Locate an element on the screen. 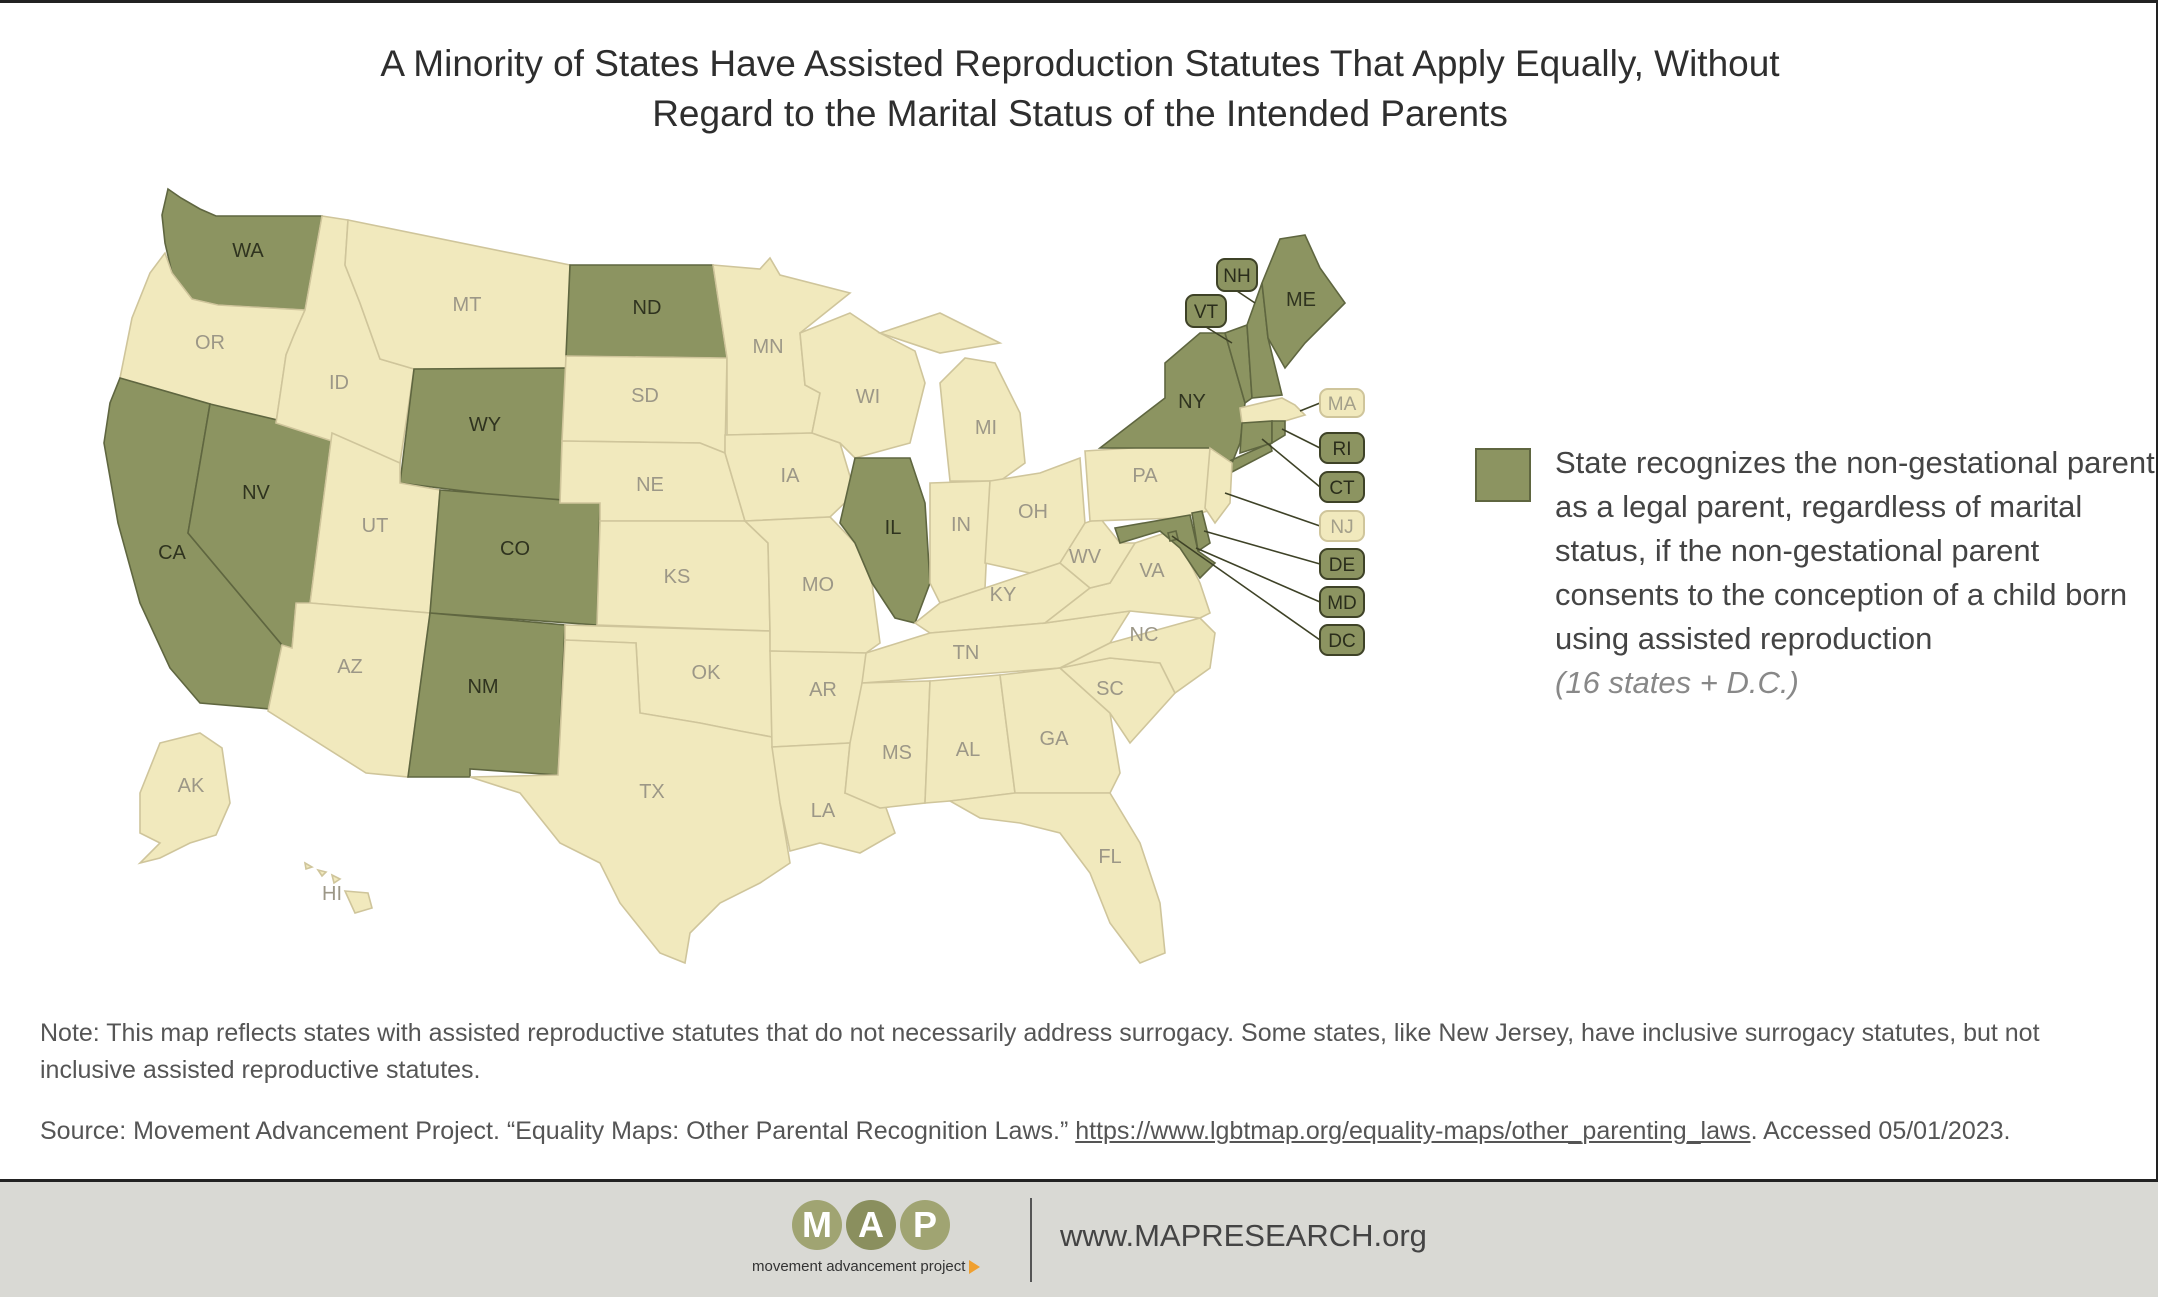 Image resolution: width=2158 pixels, height=1297 pixels. state-label-ne: NE is located at coordinates (650, 485).